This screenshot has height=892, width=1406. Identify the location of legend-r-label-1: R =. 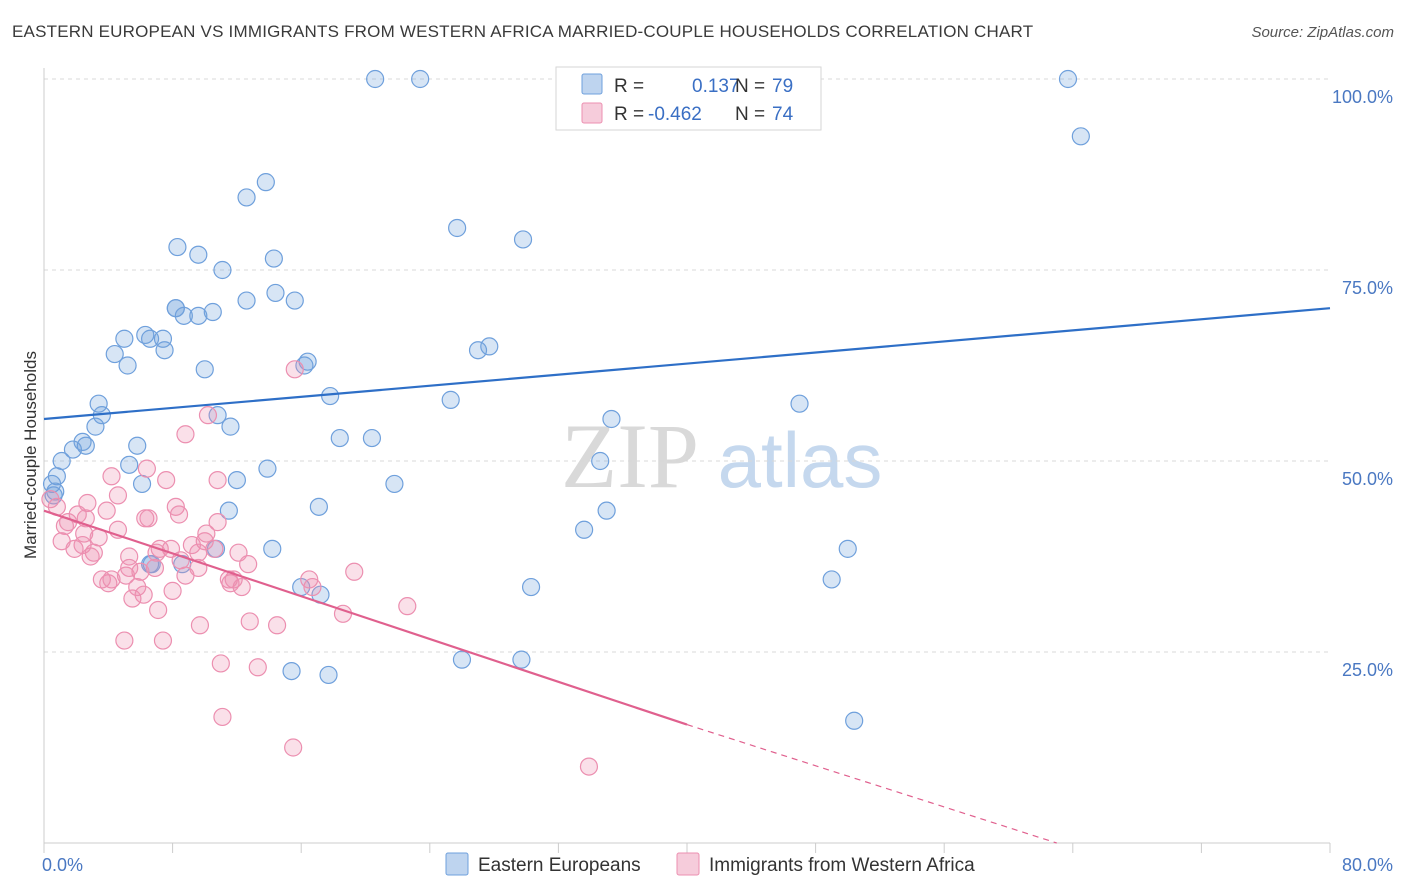
(629, 86).